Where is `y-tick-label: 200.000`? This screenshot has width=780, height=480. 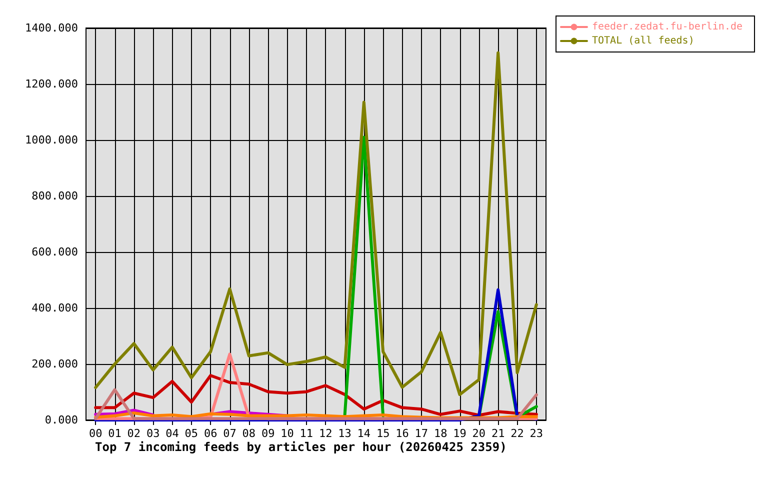 y-tick-label: 200.000 is located at coordinates (55, 364).